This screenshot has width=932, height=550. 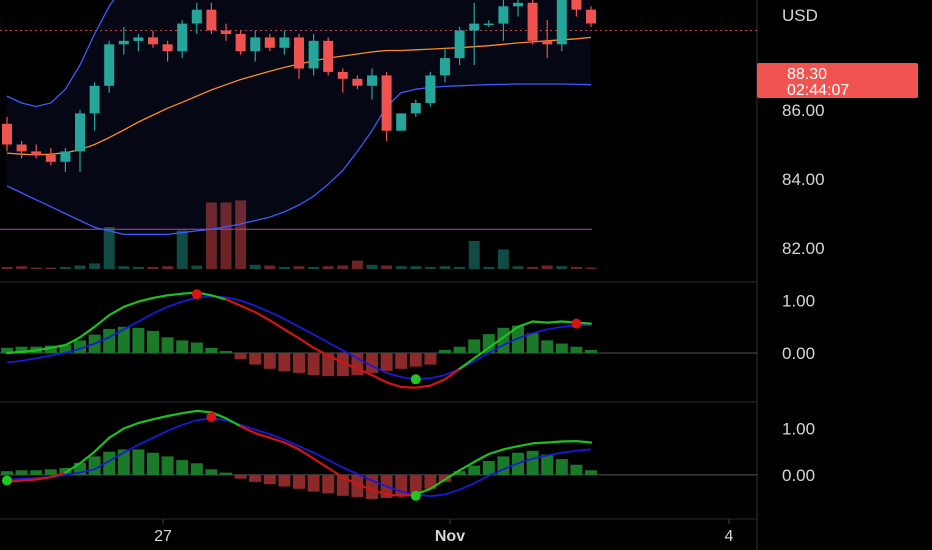 I want to click on candle-countdown-label: 02:44:07, so click(x=818, y=90).